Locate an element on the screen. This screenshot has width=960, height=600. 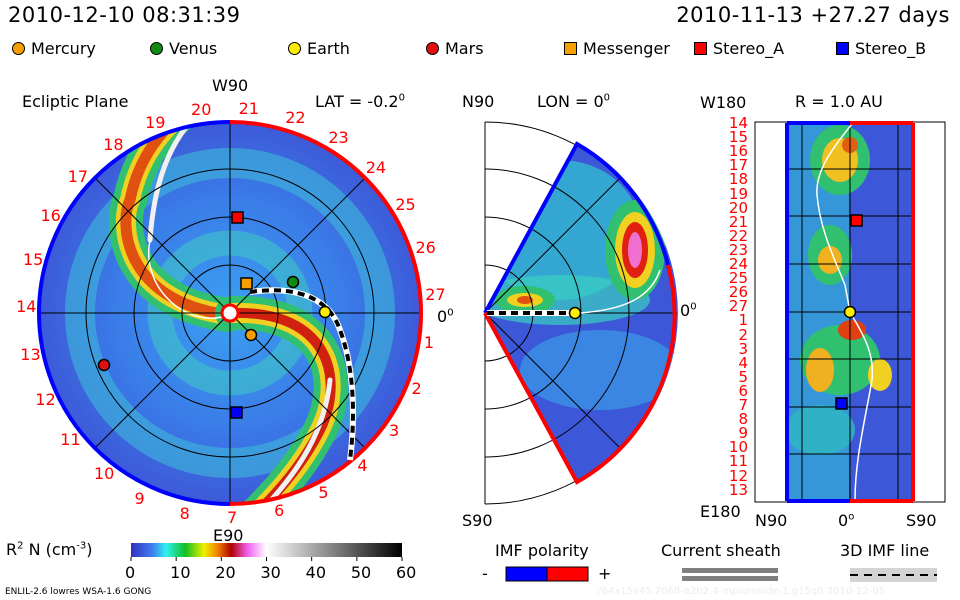
radial-day-label: 13 is located at coordinates (738, 489).